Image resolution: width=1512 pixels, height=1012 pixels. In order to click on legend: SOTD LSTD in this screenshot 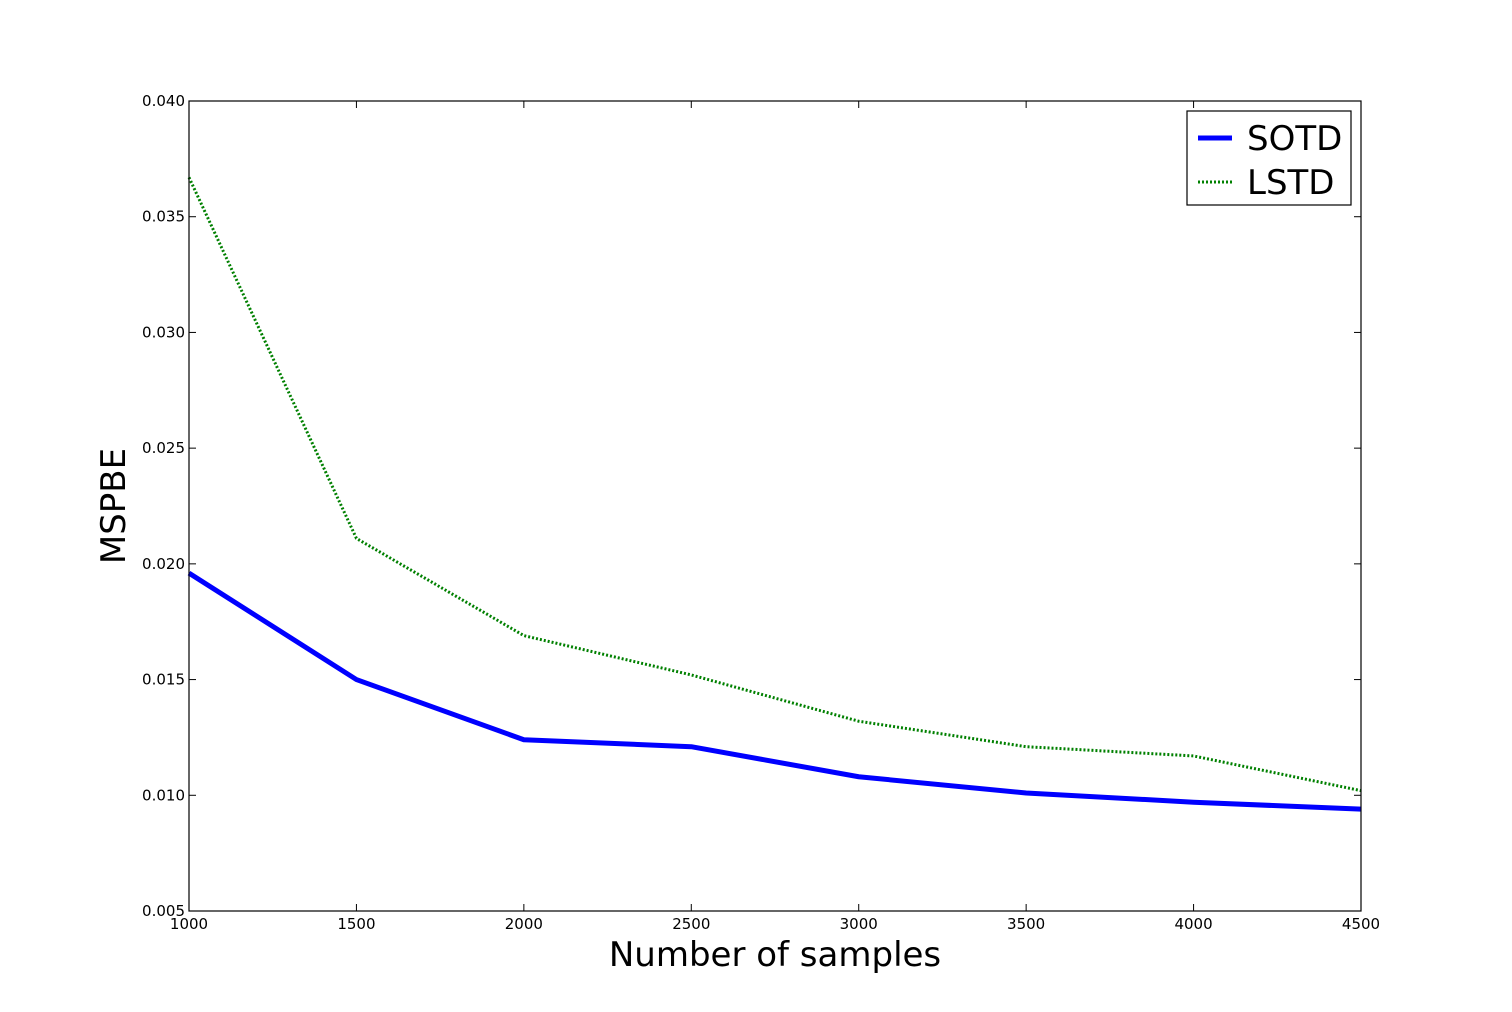, I will do `click(1269, 158)`.